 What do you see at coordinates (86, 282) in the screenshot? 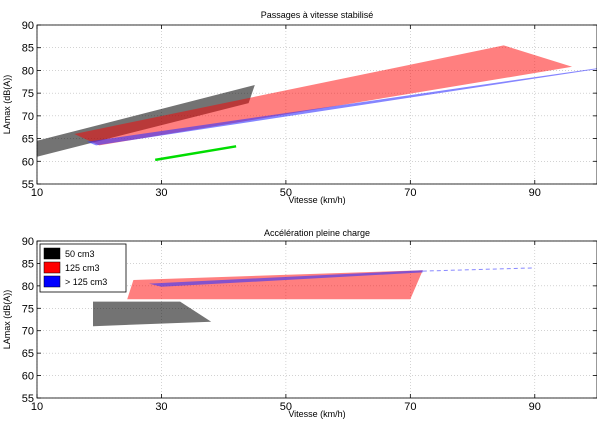
I see `legend-label: > 125 cm3` at bounding box center [86, 282].